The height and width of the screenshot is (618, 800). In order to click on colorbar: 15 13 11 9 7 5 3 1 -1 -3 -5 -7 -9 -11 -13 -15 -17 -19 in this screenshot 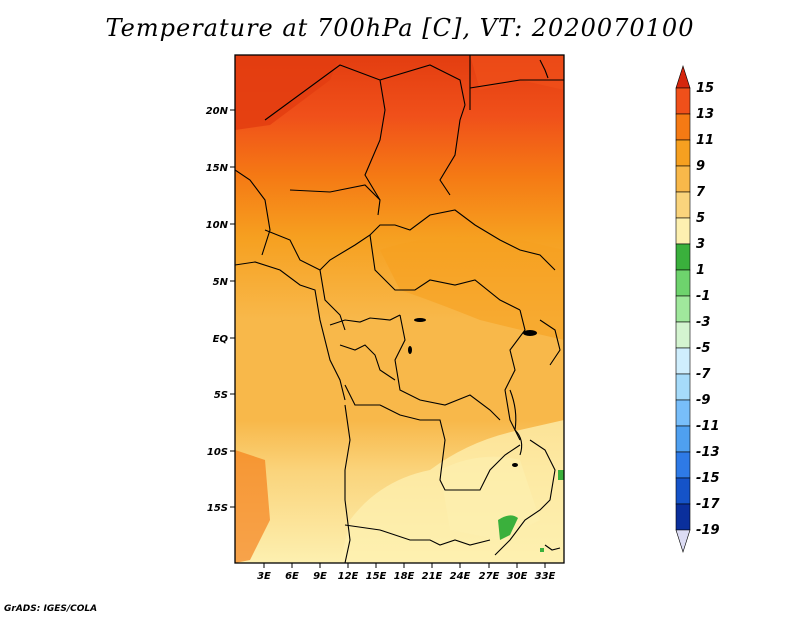, I will do `click(697, 309)`.